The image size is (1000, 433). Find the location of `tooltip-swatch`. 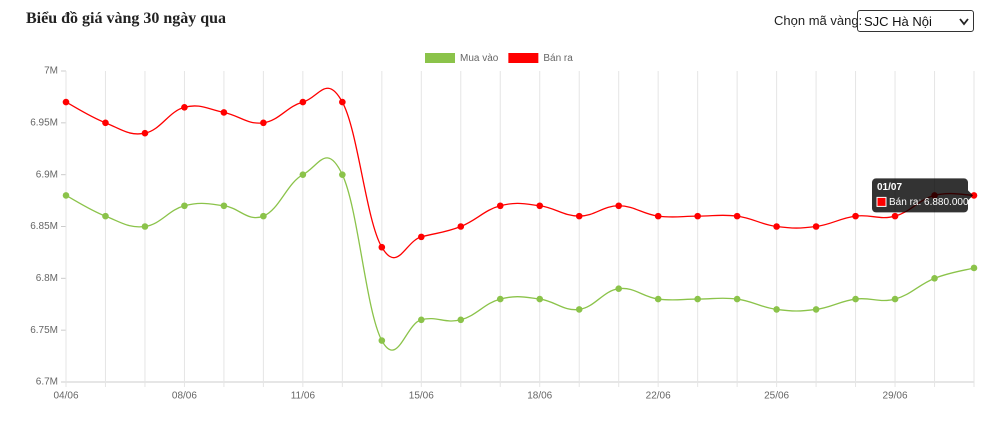

tooltip-swatch is located at coordinates (881, 201).